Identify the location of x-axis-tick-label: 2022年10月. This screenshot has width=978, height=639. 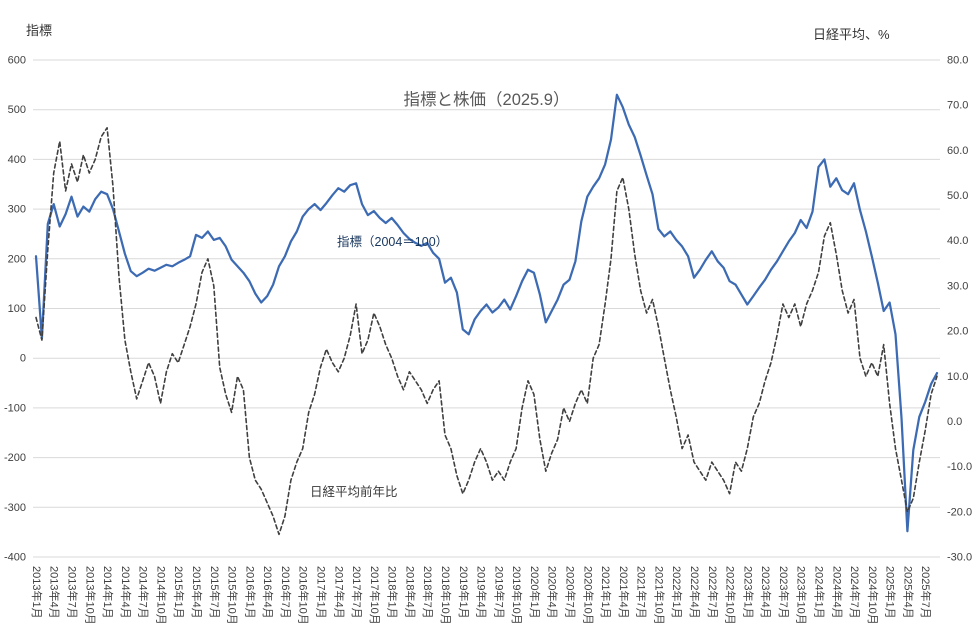
(731, 595).